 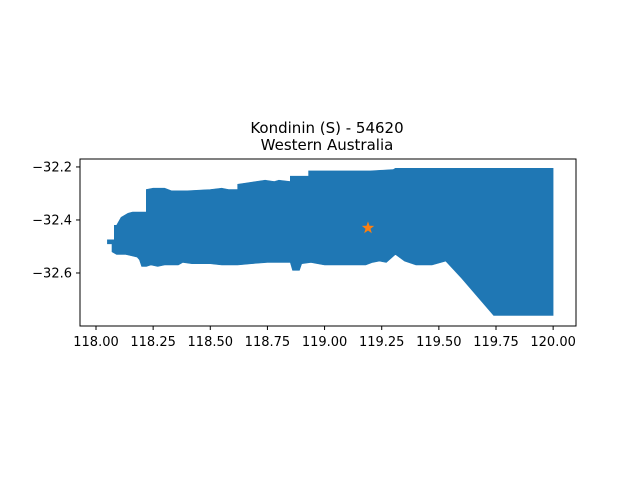 I want to click on x-tick-label: 119.50, so click(x=439, y=342).